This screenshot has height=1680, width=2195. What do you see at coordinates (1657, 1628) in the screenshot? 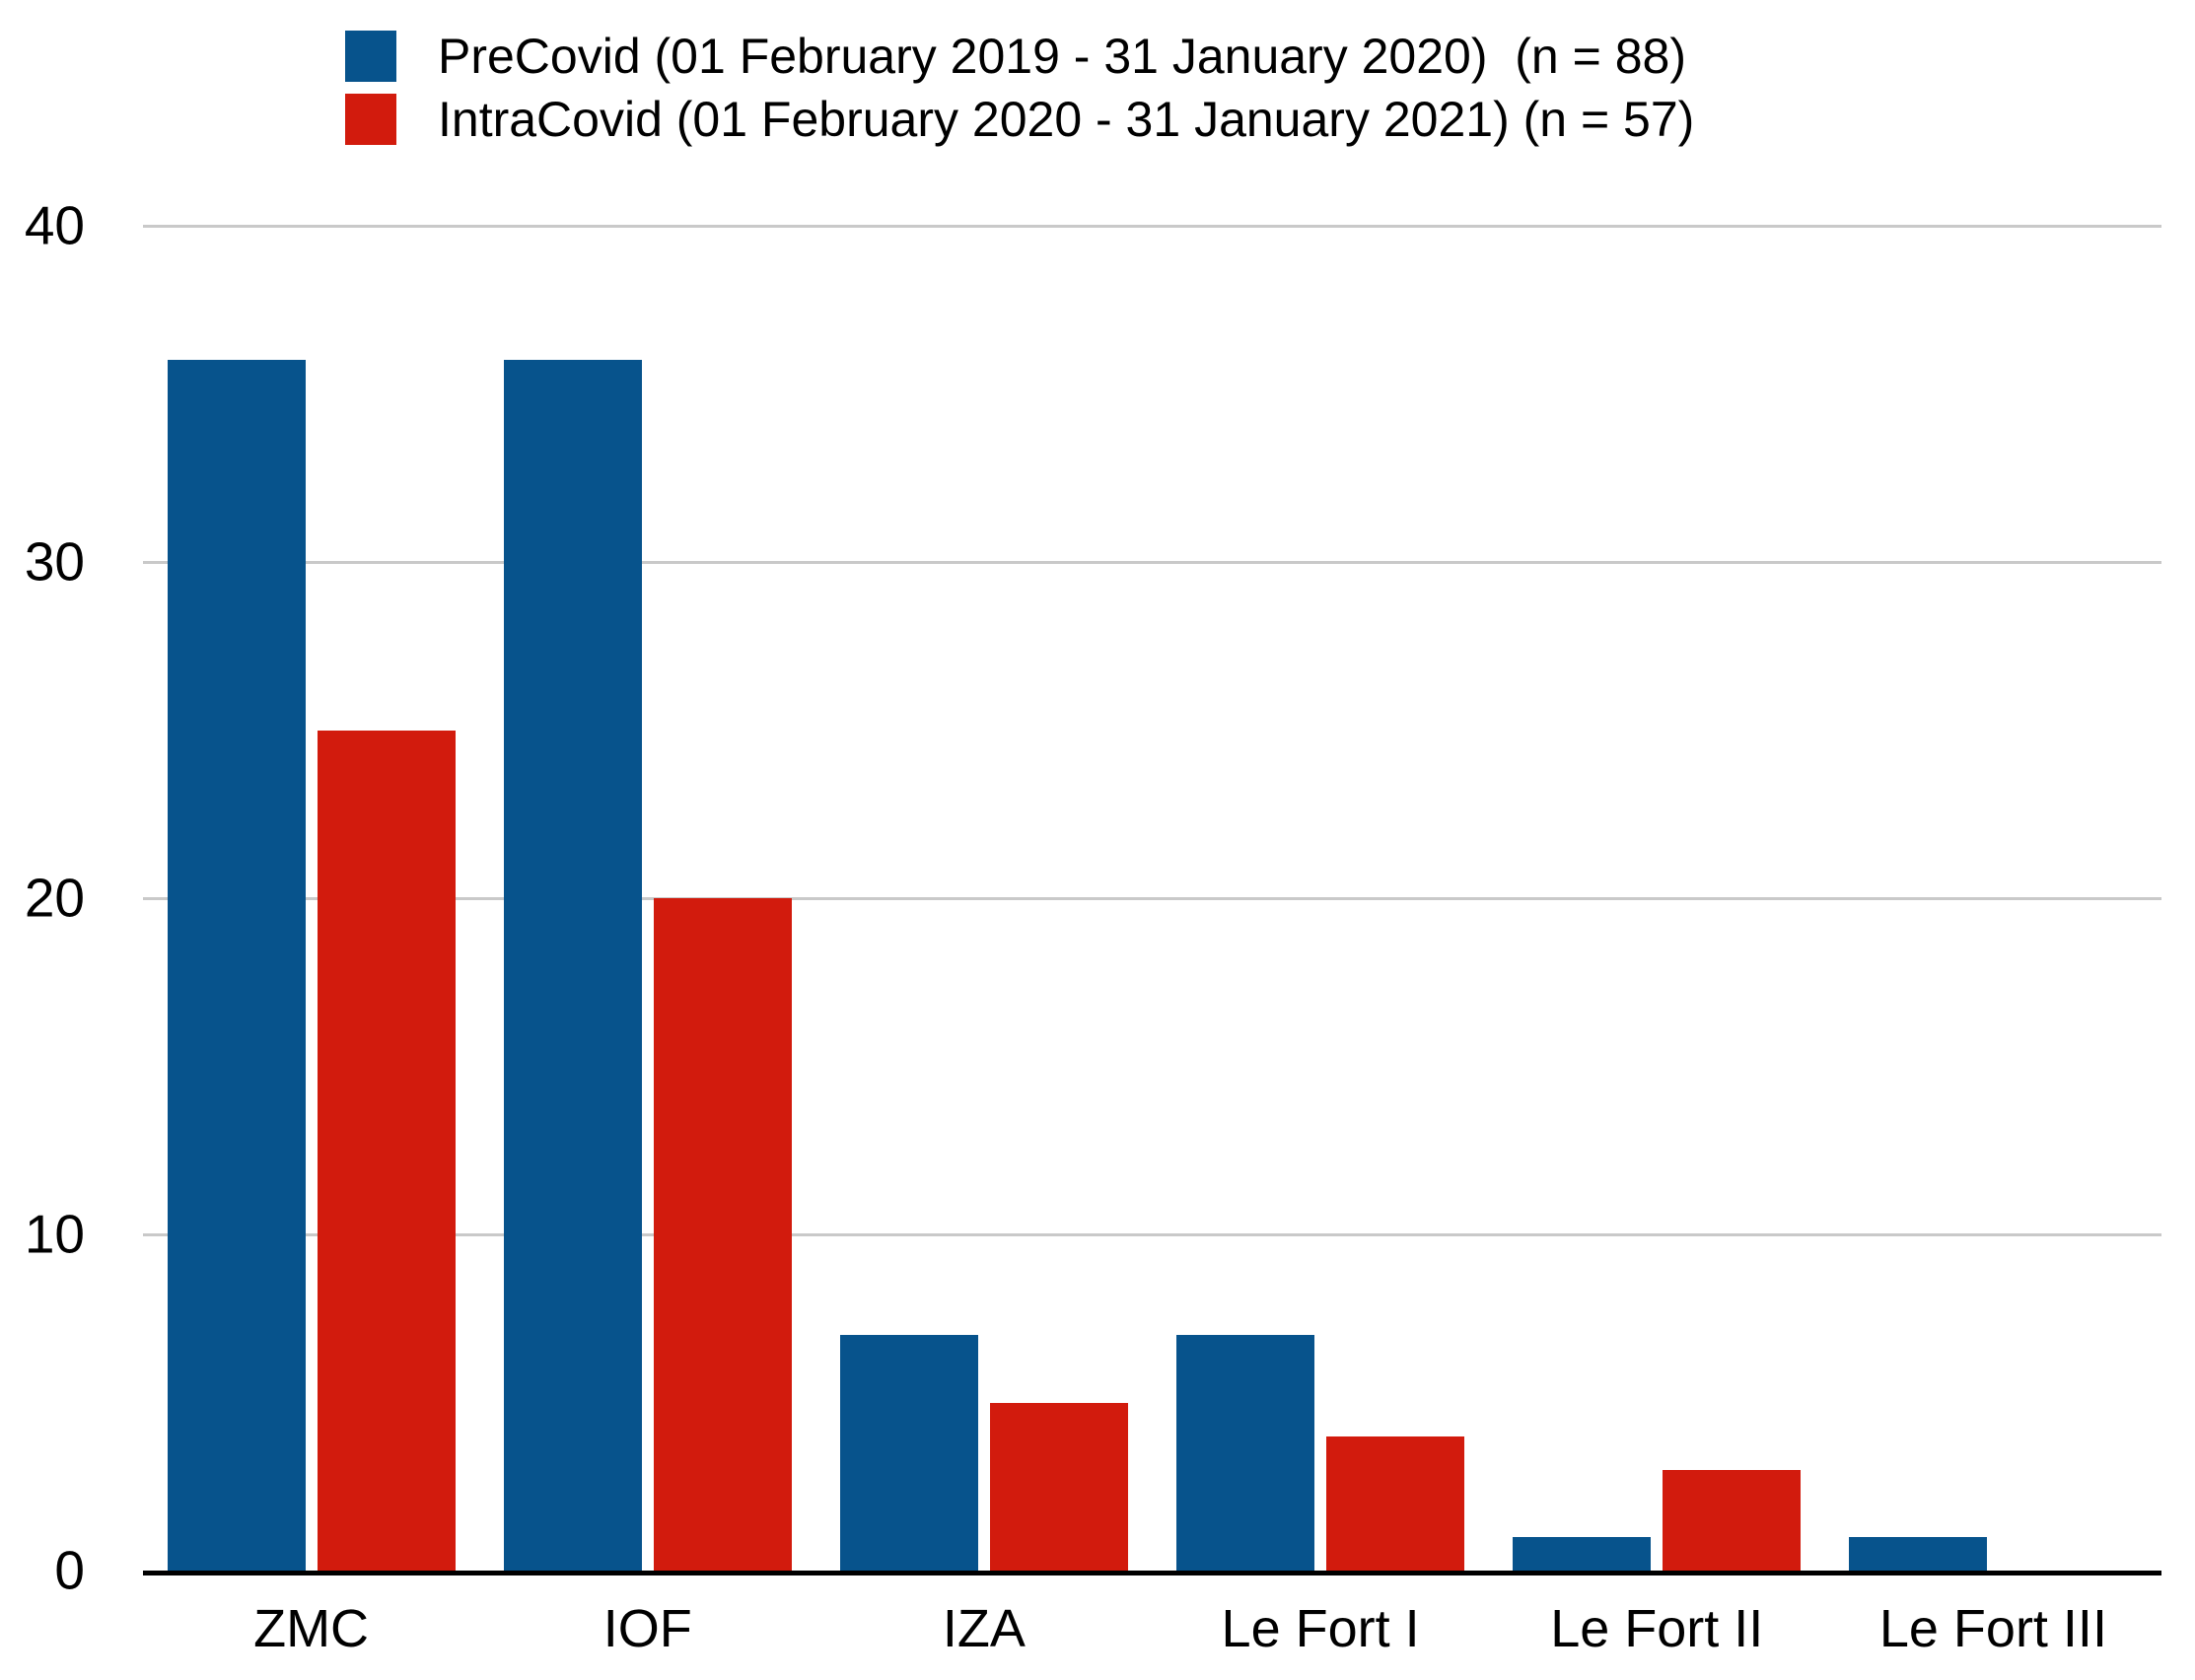
I see `x-axis-label-le-fort-ii: Le Fort II` at bounding box center [1657, 1628].